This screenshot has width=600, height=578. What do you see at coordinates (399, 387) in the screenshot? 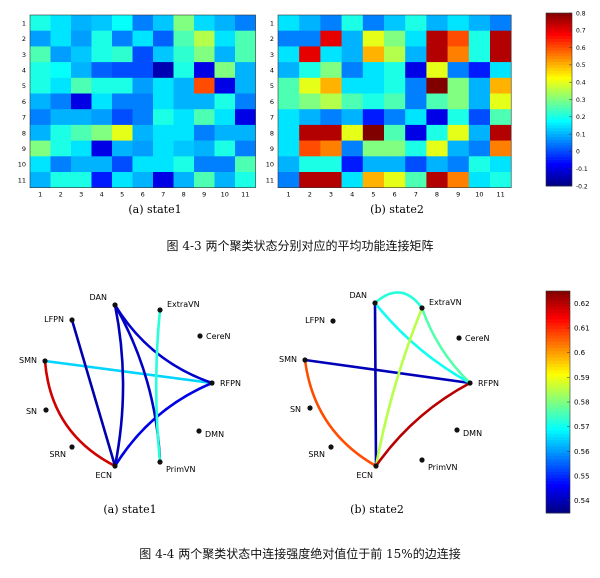
I see `edge-extravn-ecn` at bounding box center [399, 387].